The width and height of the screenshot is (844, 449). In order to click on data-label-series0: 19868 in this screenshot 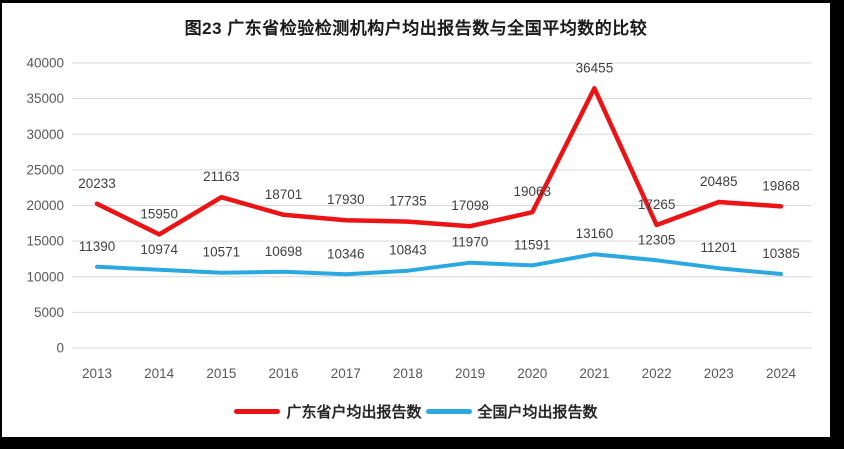, I will do `click(781, 185)`.